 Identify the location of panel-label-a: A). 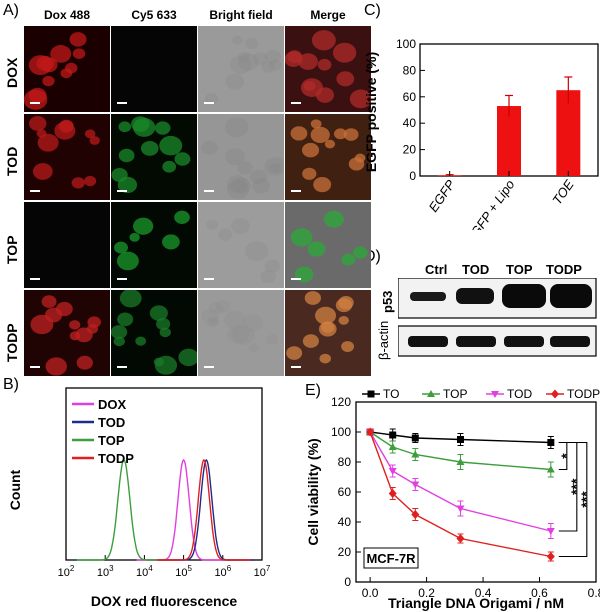
(11, 10).